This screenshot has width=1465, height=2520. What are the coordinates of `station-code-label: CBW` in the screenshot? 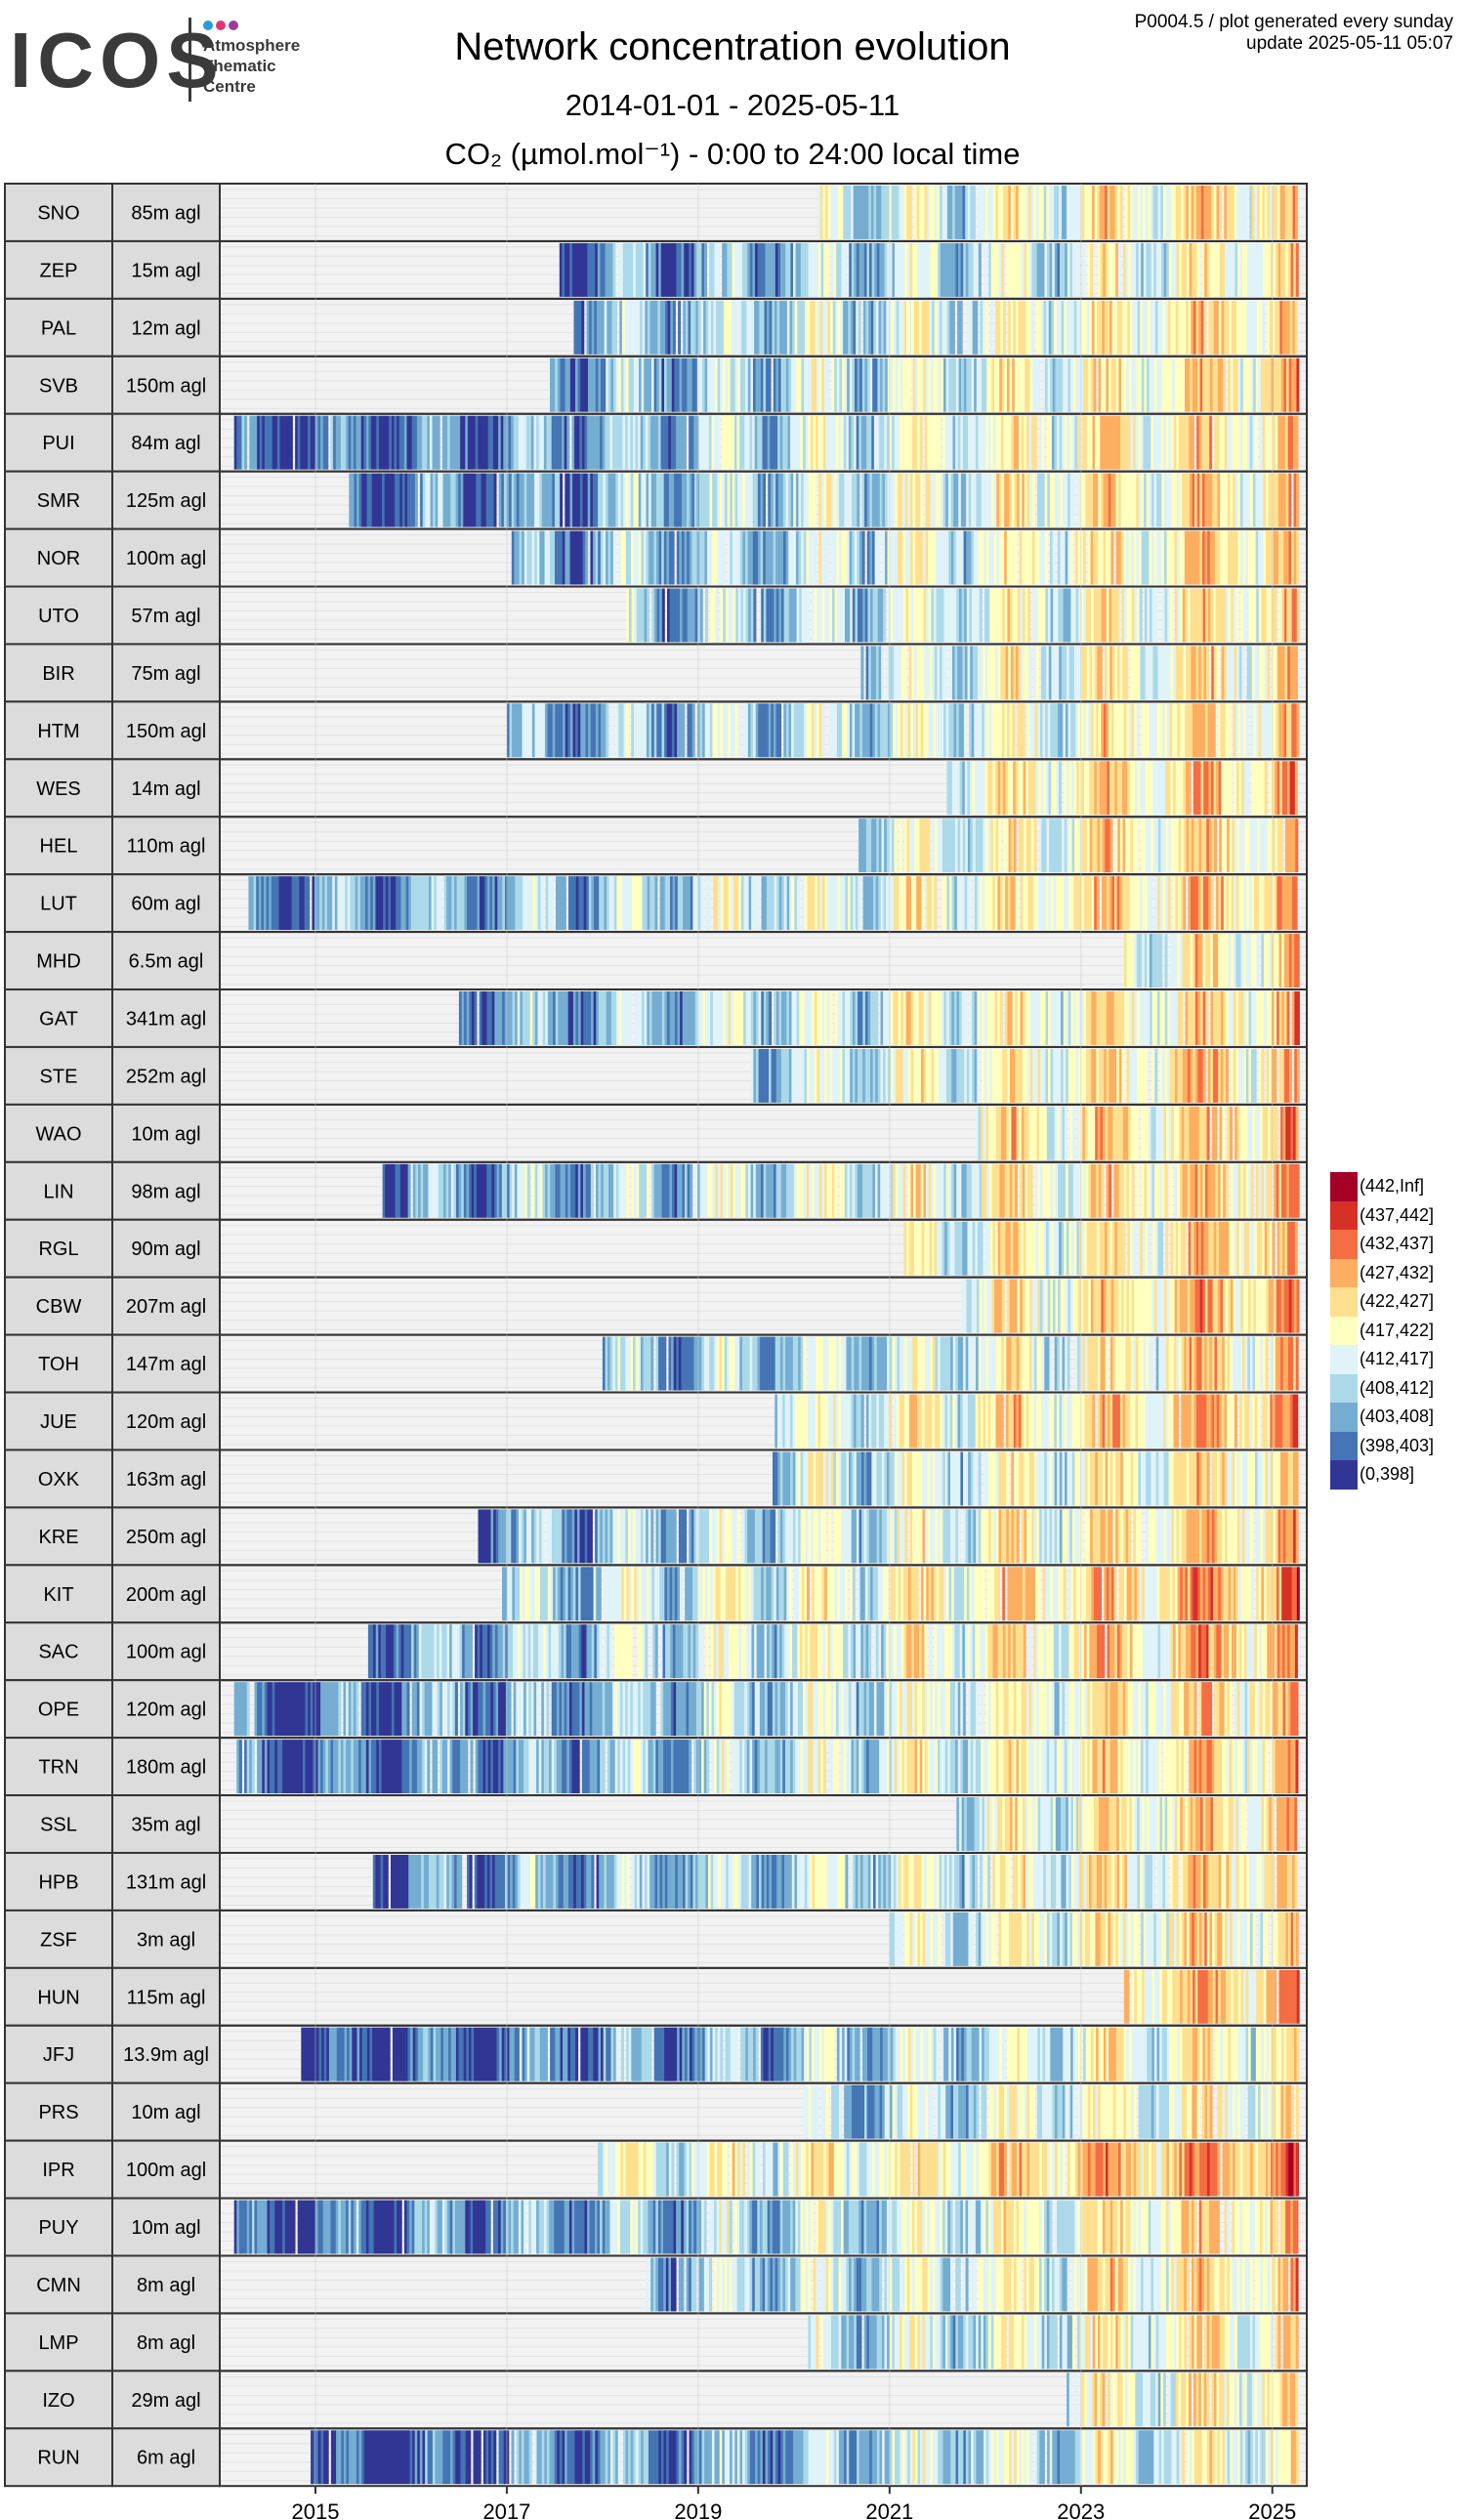 It's located at (59, 1307).